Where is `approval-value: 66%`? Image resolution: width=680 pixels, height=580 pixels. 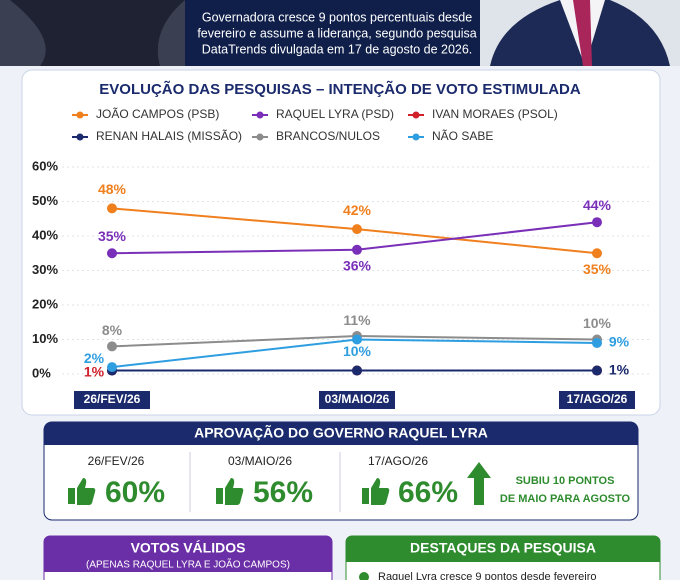 approval-value: 66% is located at coordinates (428, 492).